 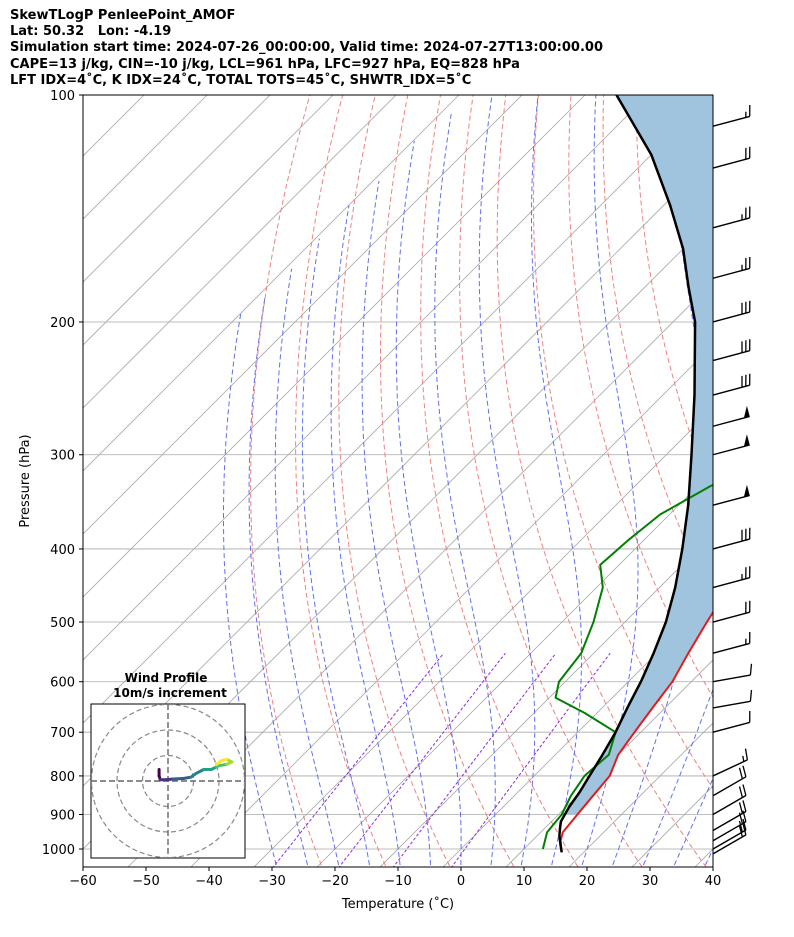 What do you see at coordinates (62, 456) in the screenshot?
I see `y-tick-label: 300` at bounding box center [62, 456].